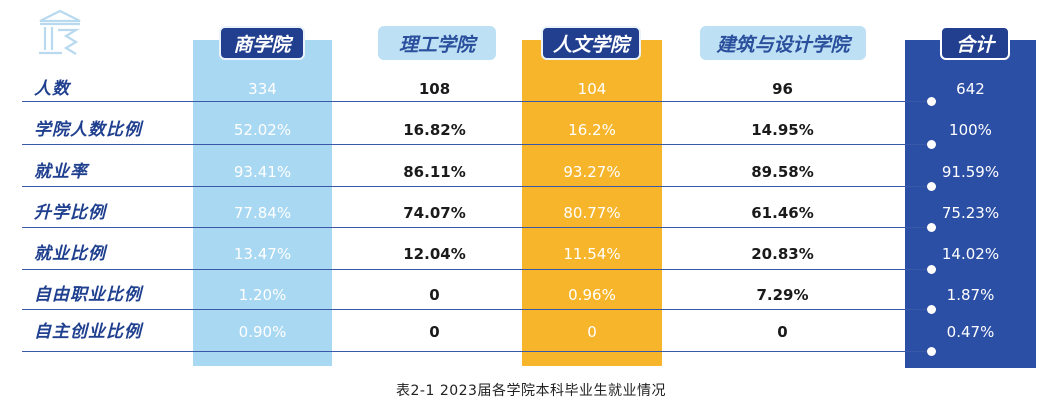  Describe the element at coordinates (262, 213) in the screenshot. I see `cell-business: 77.84%` at that location.